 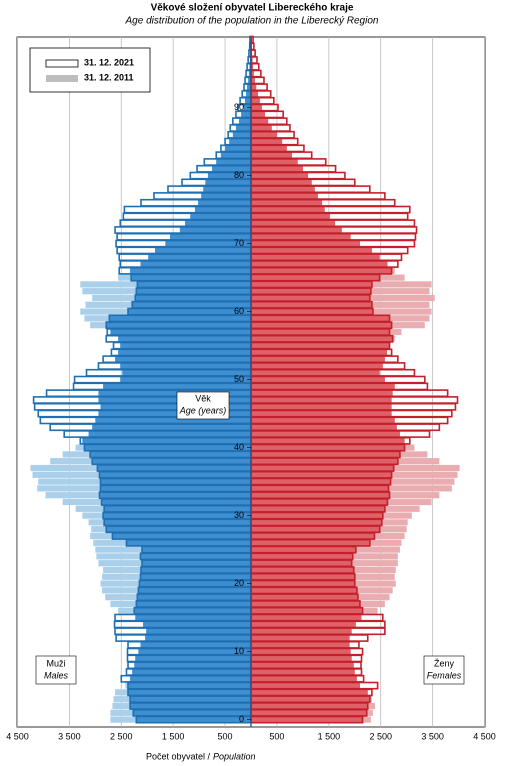 I want to click on legend-box, so click(x=90, y=70).